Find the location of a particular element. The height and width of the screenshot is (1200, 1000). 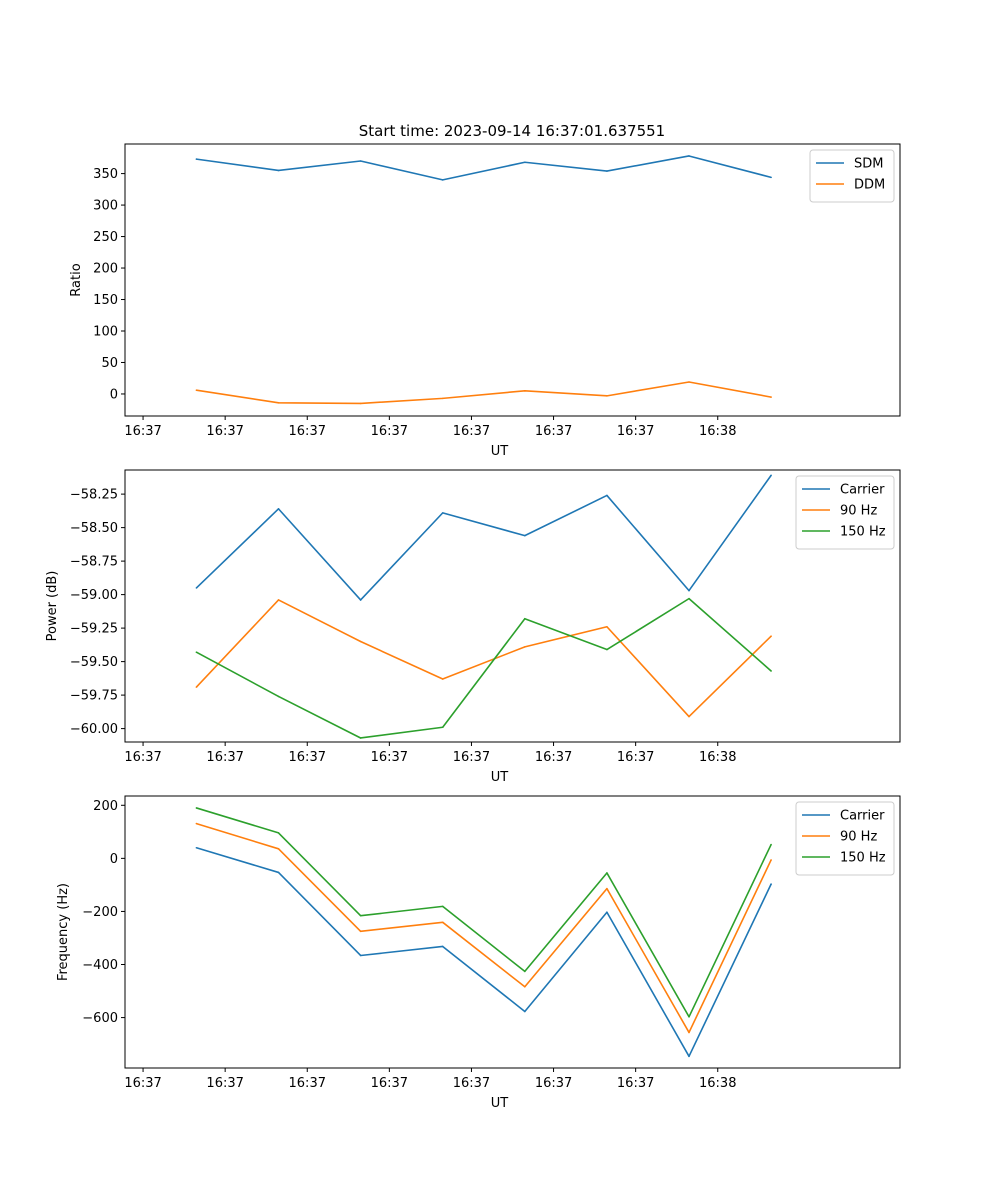

series-line-90-hz is located at coordinates (484, 928).